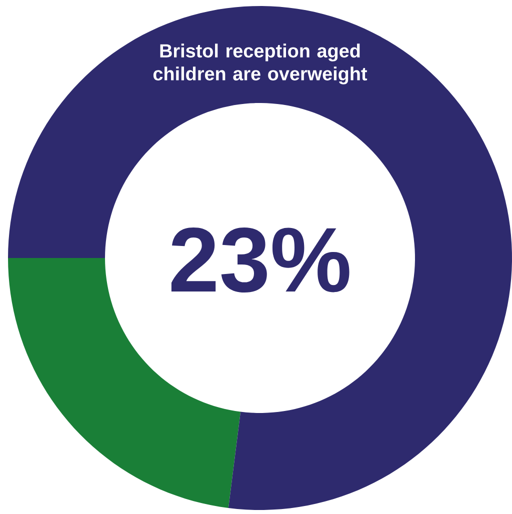 Image resolution: width=512 pixels, height=514 pixels. Describe the element at coordinates (260, 260) in the screenshot. I see `text: 23%` at that location.